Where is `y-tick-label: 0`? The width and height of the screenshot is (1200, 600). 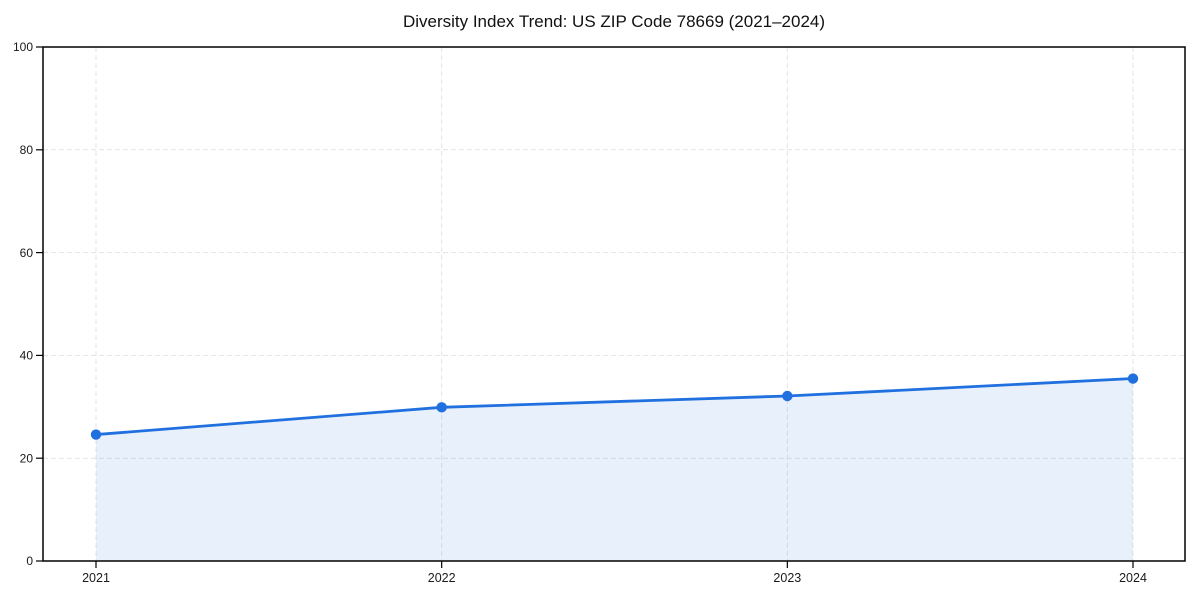
y-tick-label: 0 is located at coordinates (29, 561).